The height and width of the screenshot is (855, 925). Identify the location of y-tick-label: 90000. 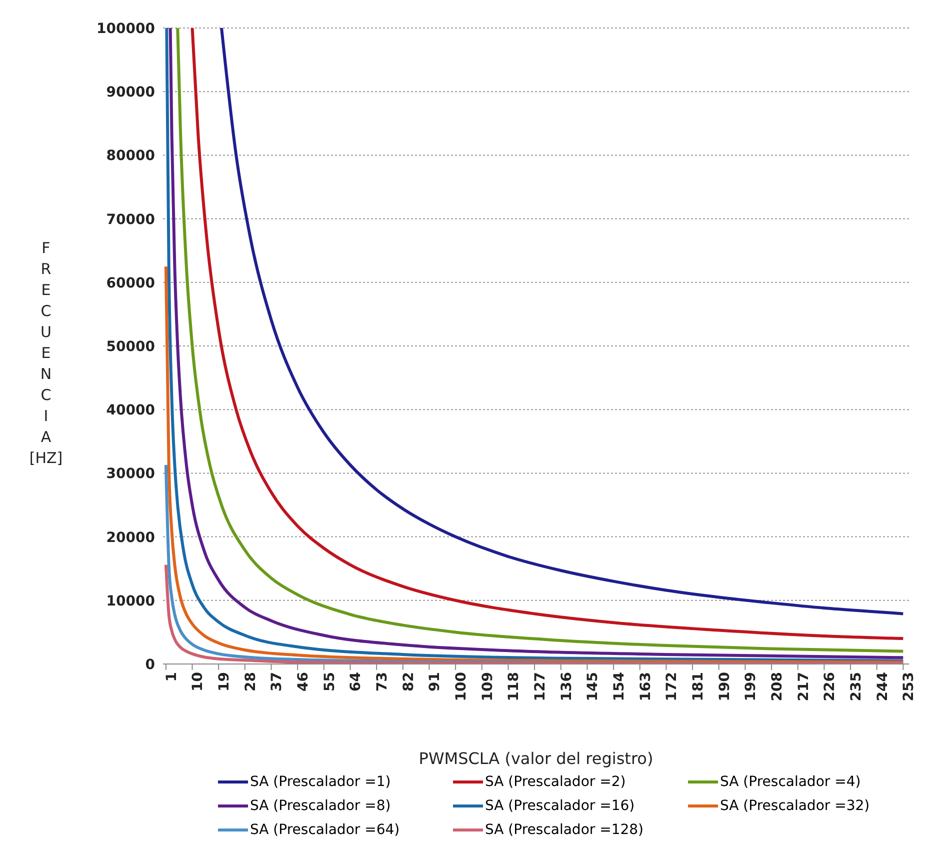
(131, 92).